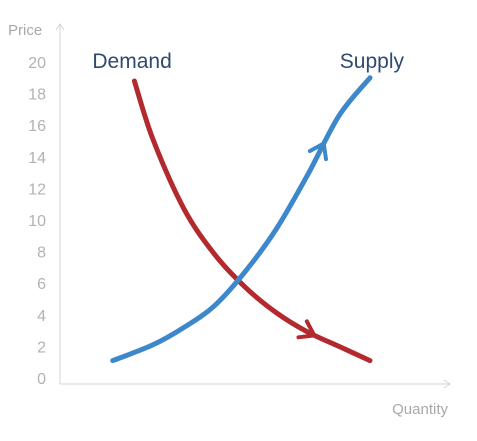  I want to click on y-tick-label: 6, so click(41, 284).